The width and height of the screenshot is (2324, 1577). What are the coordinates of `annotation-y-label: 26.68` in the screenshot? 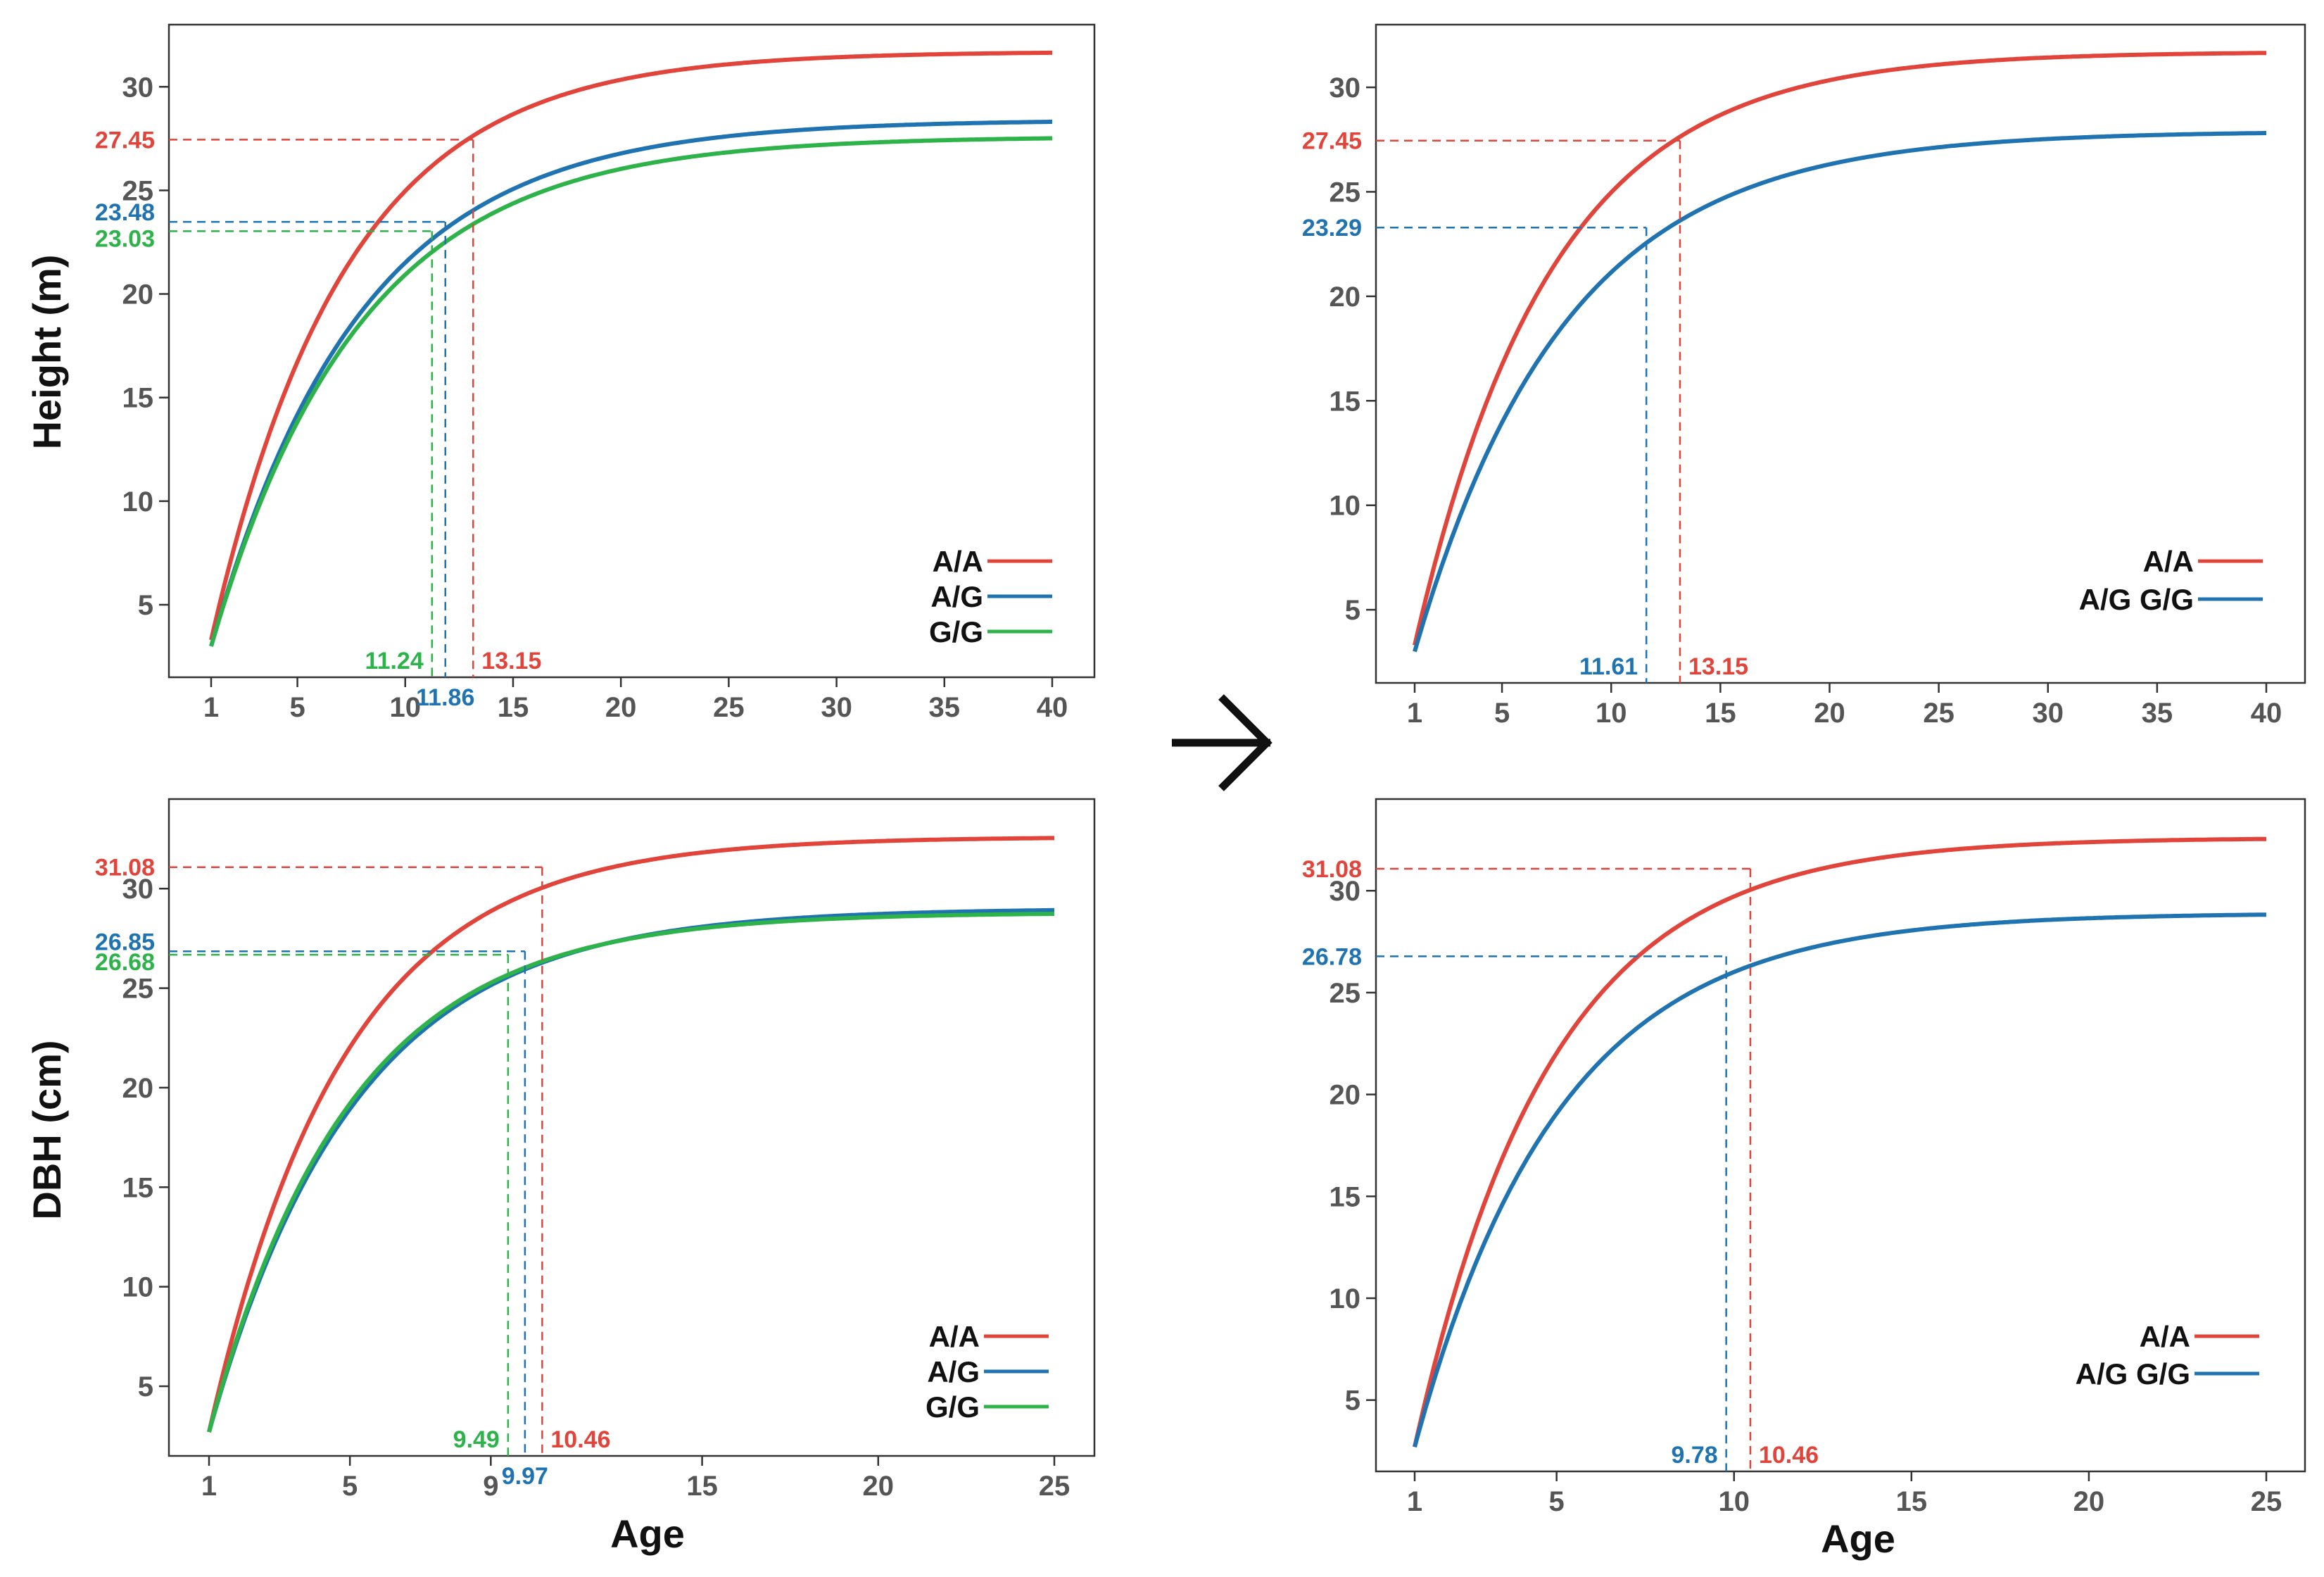 It's located at (125, 963).